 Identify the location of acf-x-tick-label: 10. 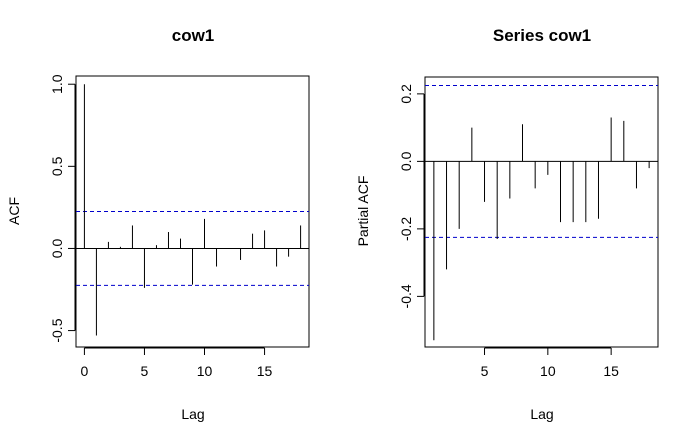
(205, 371).